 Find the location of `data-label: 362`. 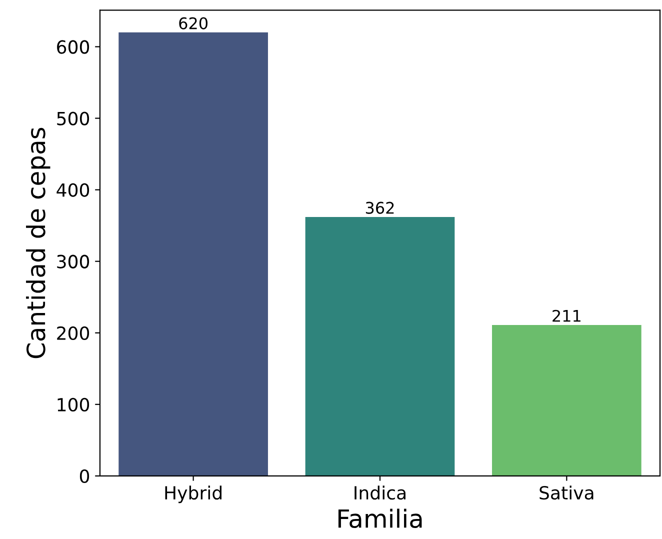

data-label: 362 is located at coordinates (380, 208).